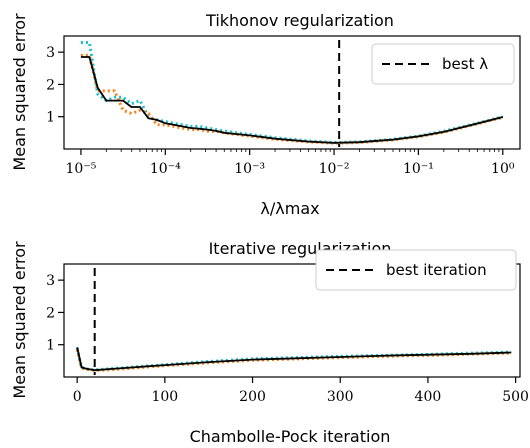 The height and width of the screenshot is (448, 530). I want to click on x-tick-label: 500, so click(515, 397).